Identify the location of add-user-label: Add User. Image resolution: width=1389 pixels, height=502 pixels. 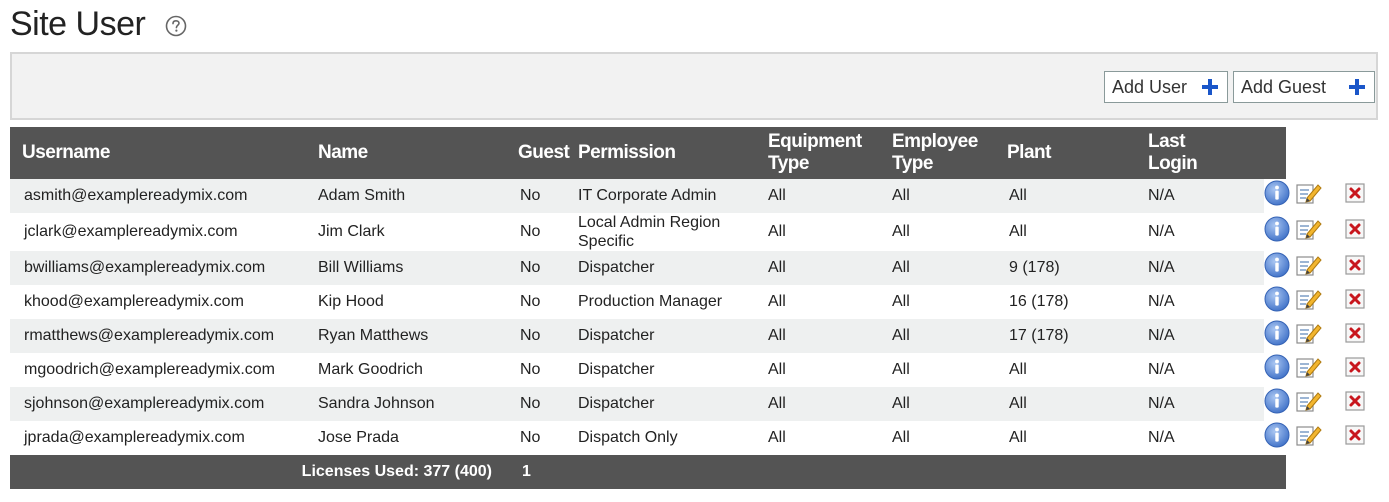
(1150, 86).